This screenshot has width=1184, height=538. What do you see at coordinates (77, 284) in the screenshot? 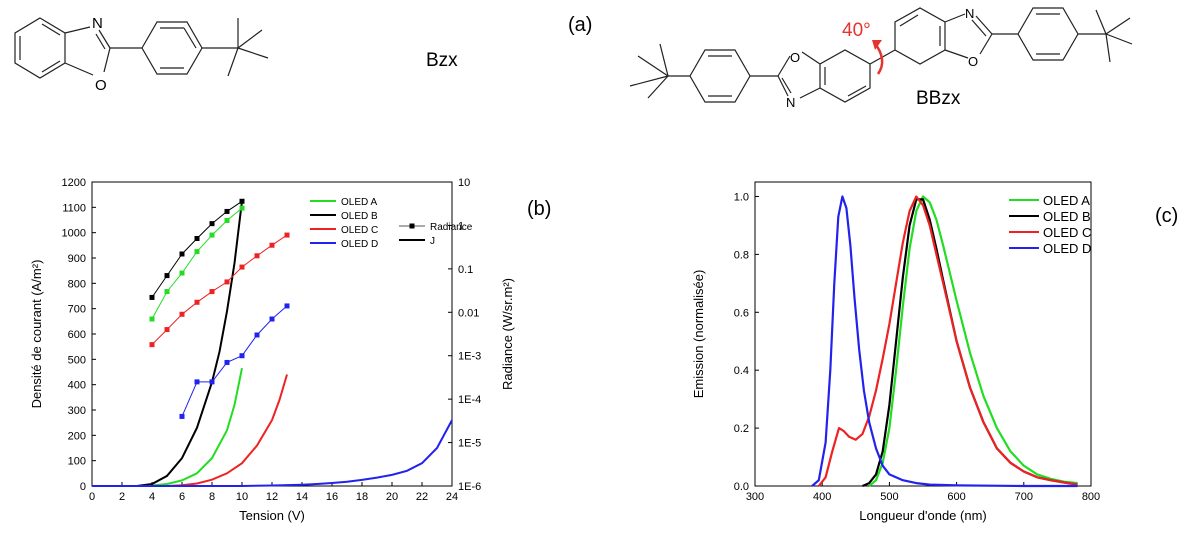
I see `y-tick-label-b: 800` at bounding box center [77, 284].